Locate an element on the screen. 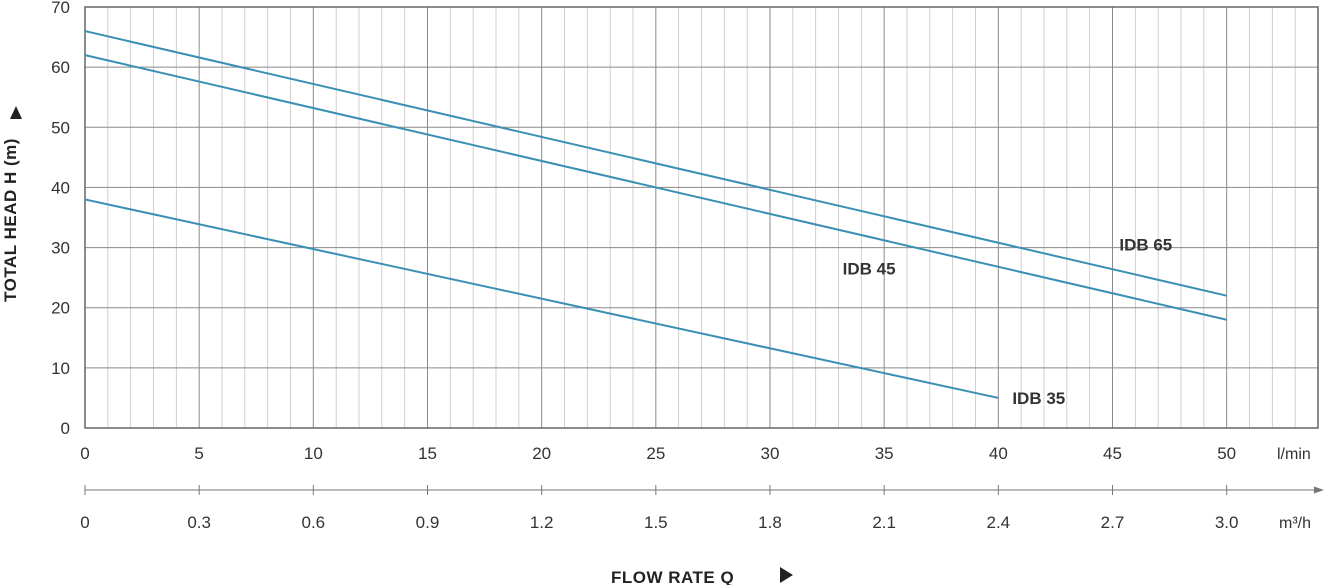  x-tick-label: 0 is located at coordinates (84, 453).